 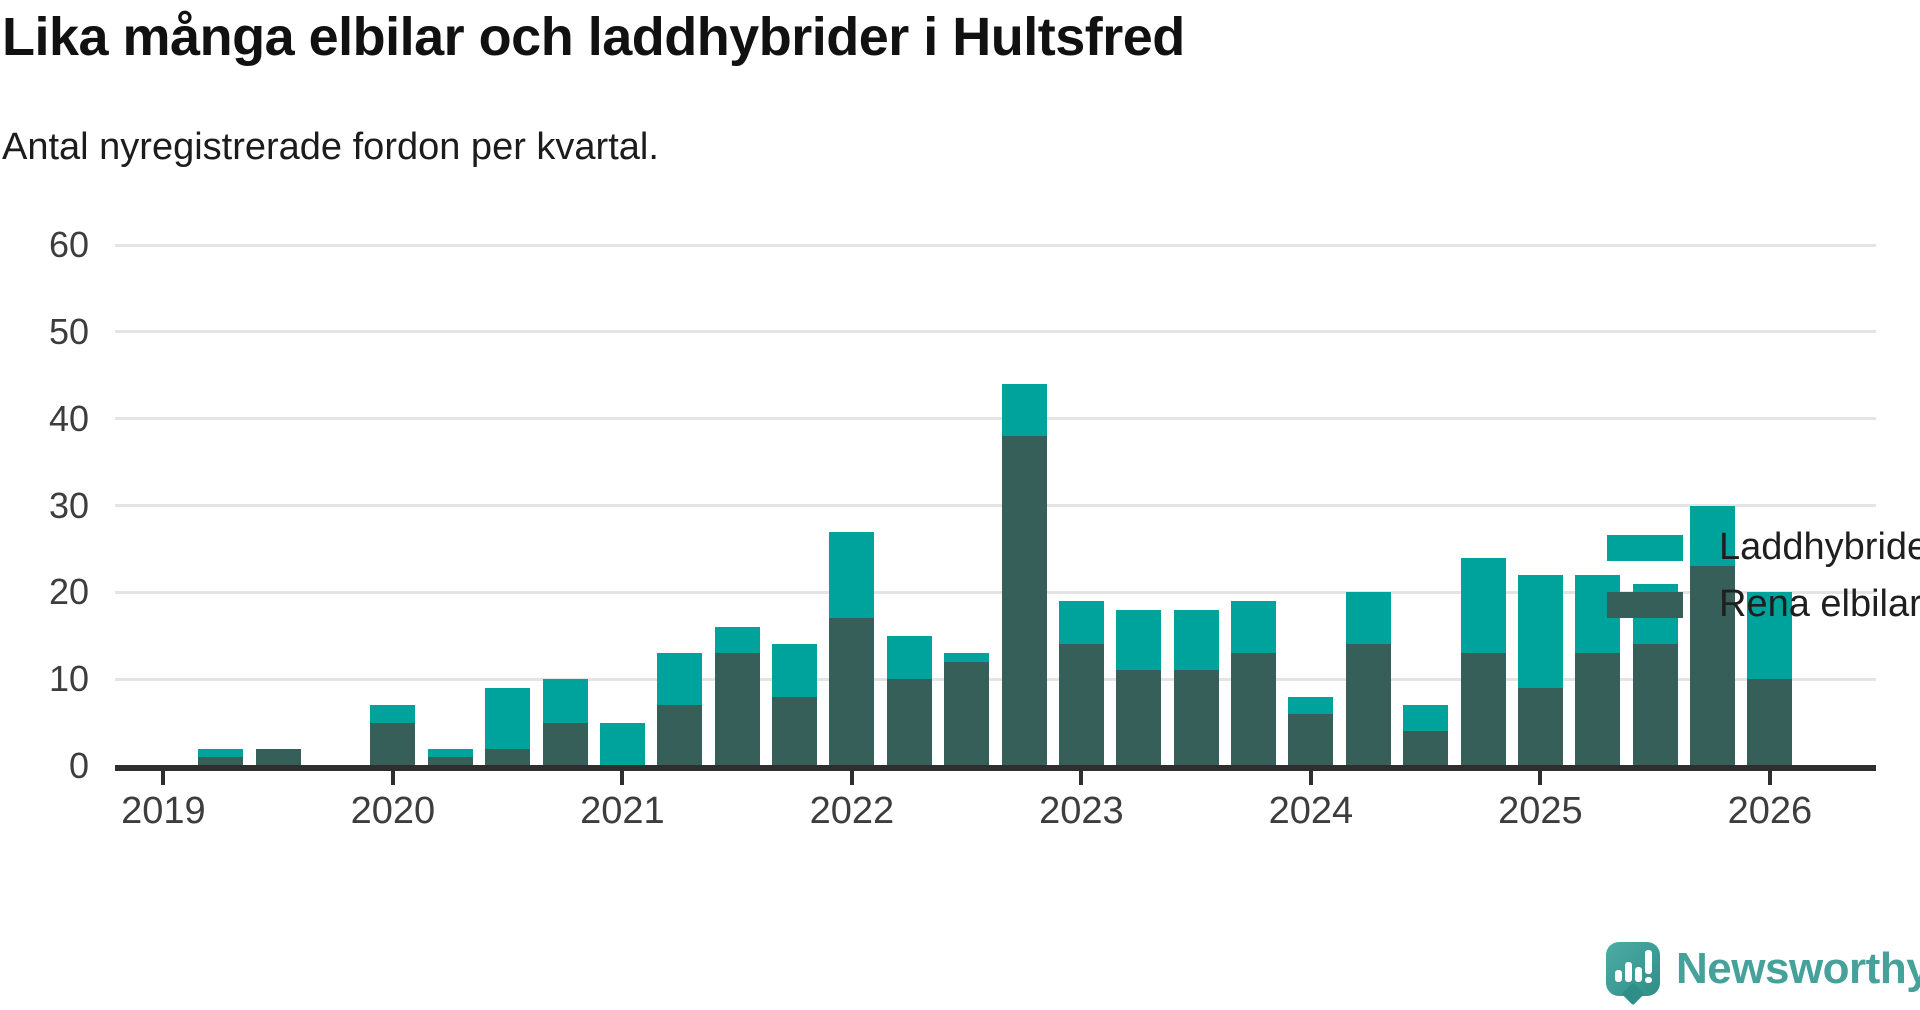 I want to click on x-axis-tick-2019, so click(x=163, y=777).